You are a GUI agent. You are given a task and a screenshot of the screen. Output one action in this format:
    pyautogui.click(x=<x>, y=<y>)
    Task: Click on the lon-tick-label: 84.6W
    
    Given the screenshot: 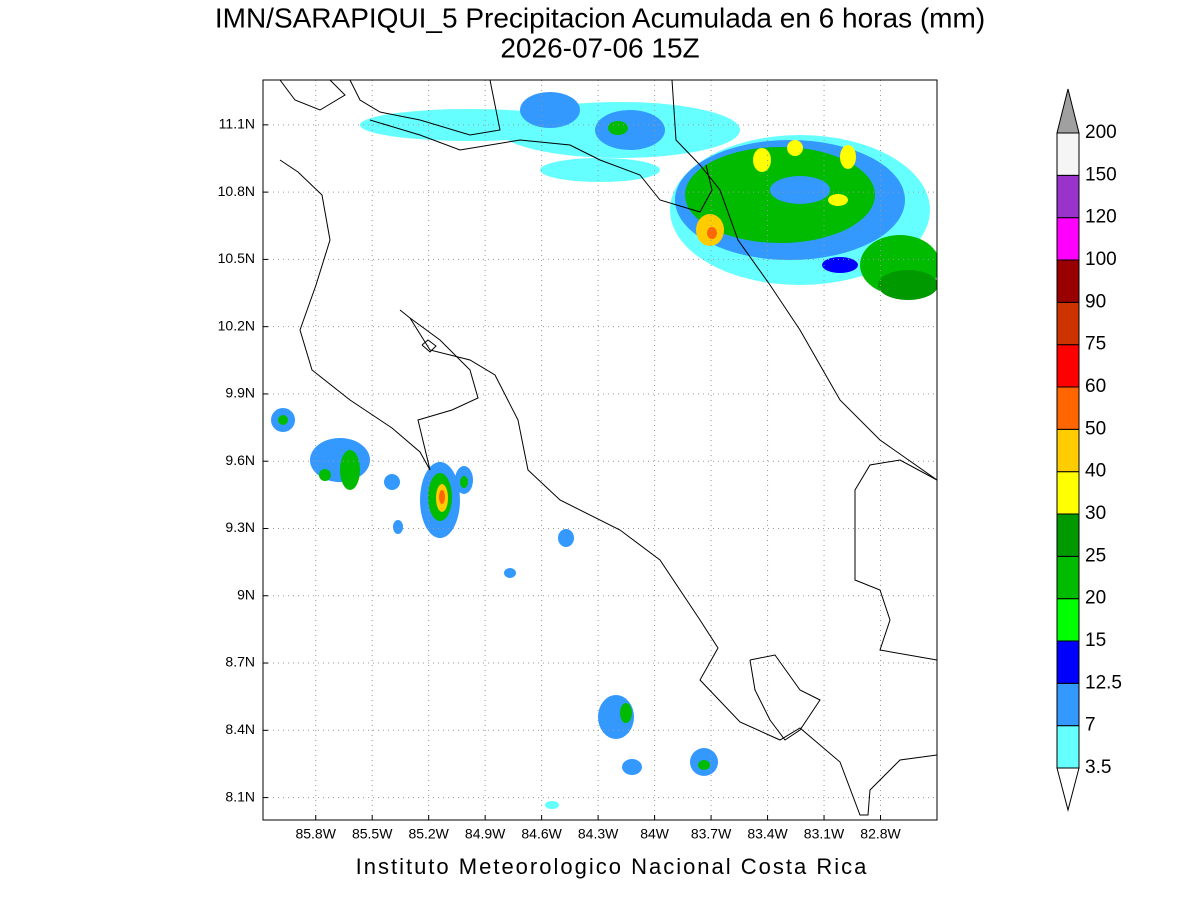 What is the action you would take?
    pyautogui.click(x=541, y=834)
    